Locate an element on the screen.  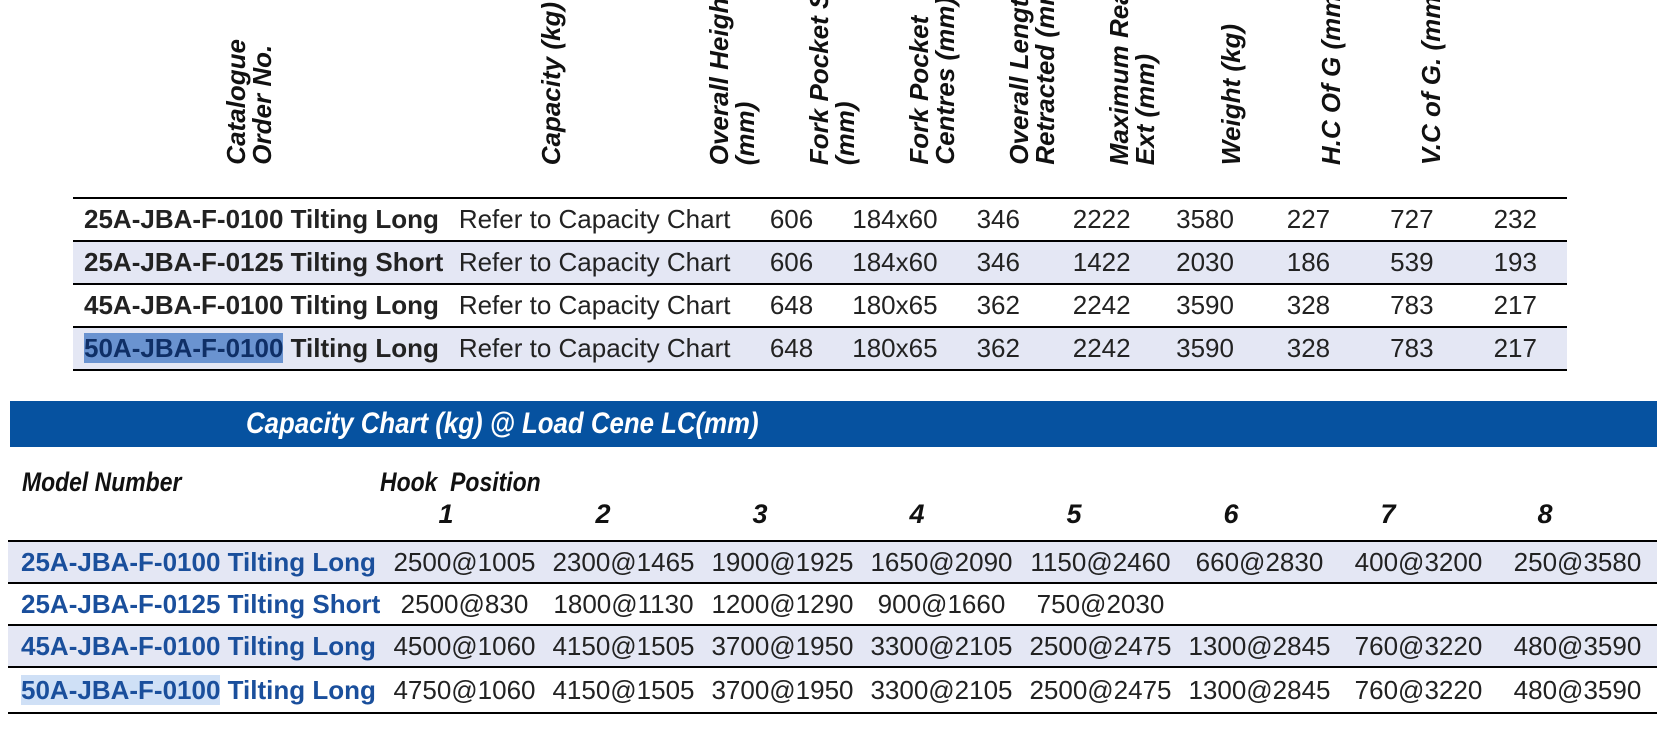
capacity-chart-title: Capacity Chart (kg) @ Load Cene LC(mm) is located at coordinates (502, 423).